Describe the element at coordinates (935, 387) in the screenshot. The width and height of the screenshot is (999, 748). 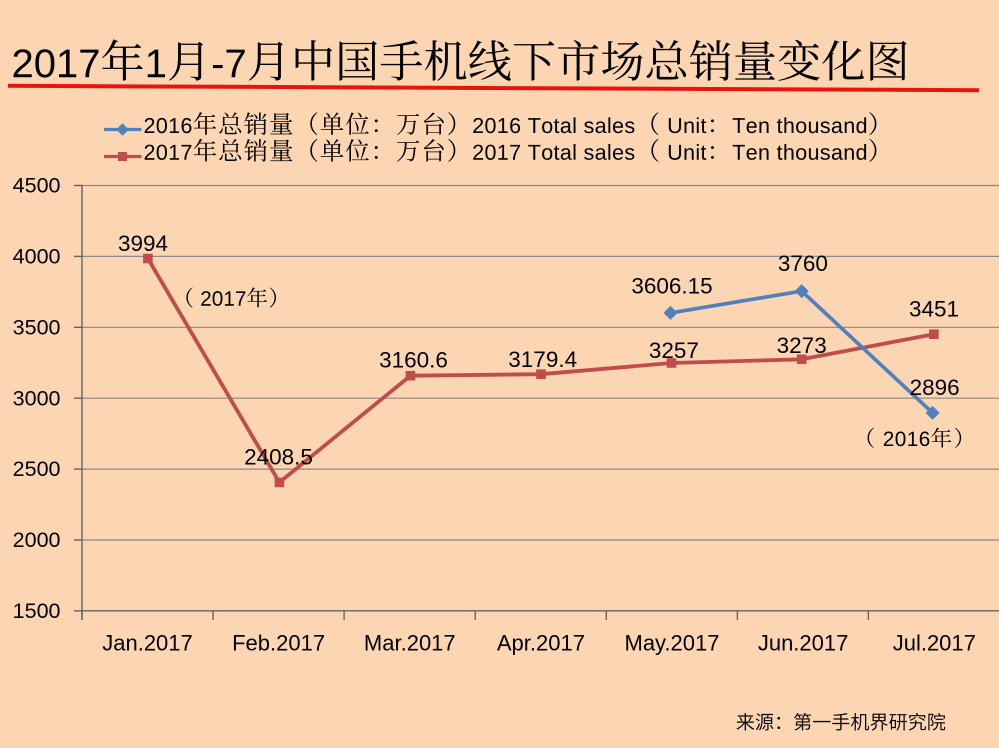
I see `svg-text: 2896` at that location.